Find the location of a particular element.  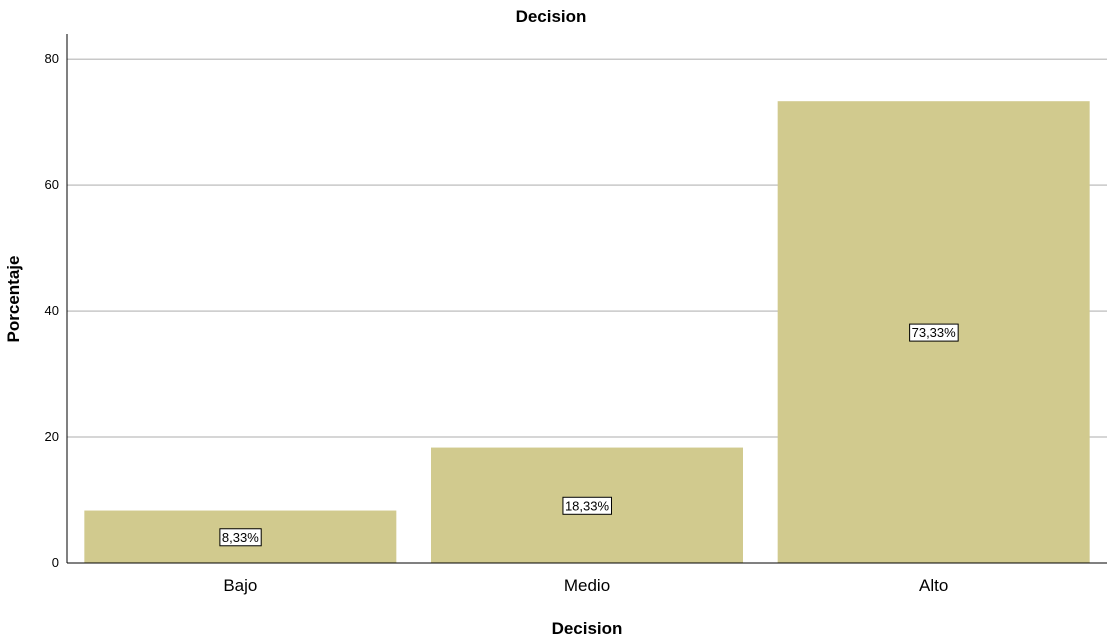

y-tick-label: 20 is located at coordinates (52, 436).